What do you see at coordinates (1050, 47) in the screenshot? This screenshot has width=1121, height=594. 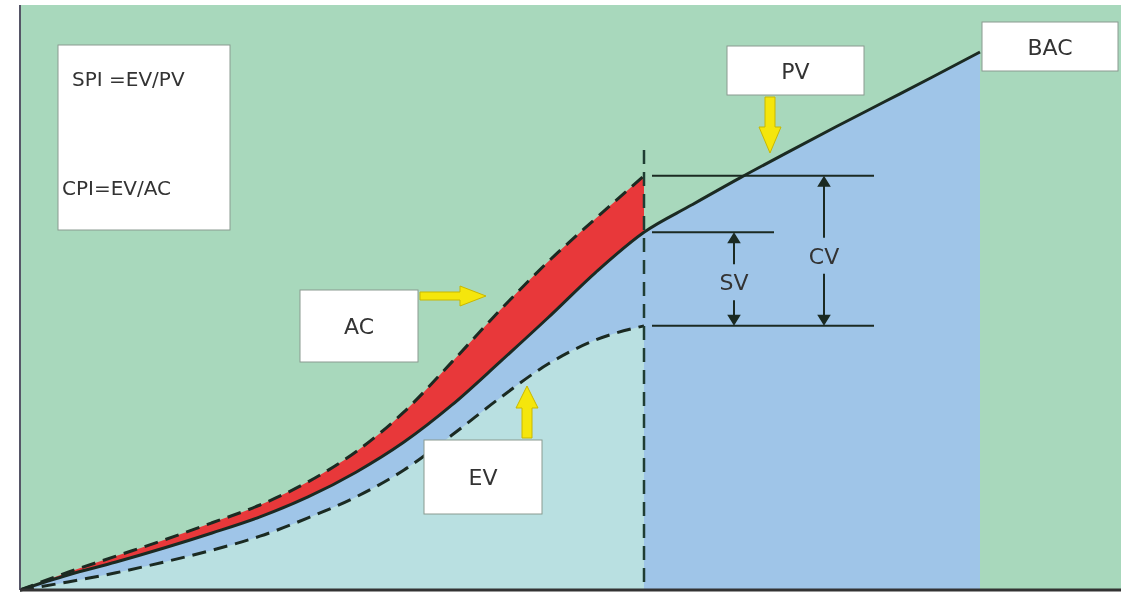 I see `text: BAC` at bounding box center [1050, 47].